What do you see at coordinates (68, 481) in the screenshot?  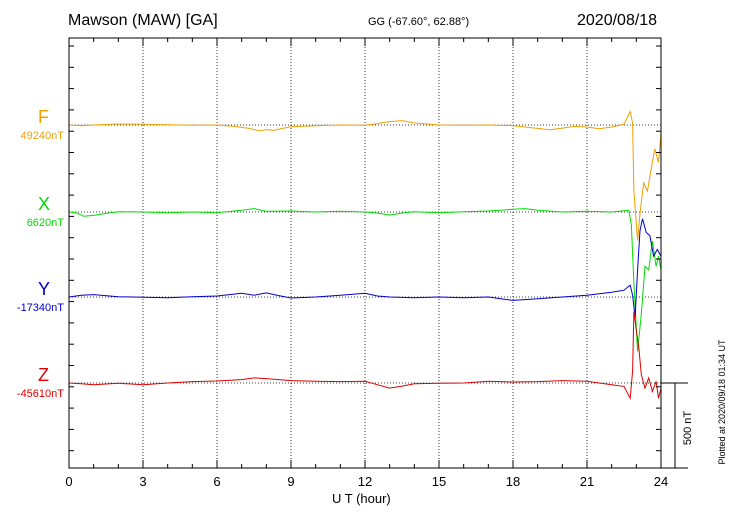 I see `x-tick-label-0: 0` at bounding box center [68, 481].